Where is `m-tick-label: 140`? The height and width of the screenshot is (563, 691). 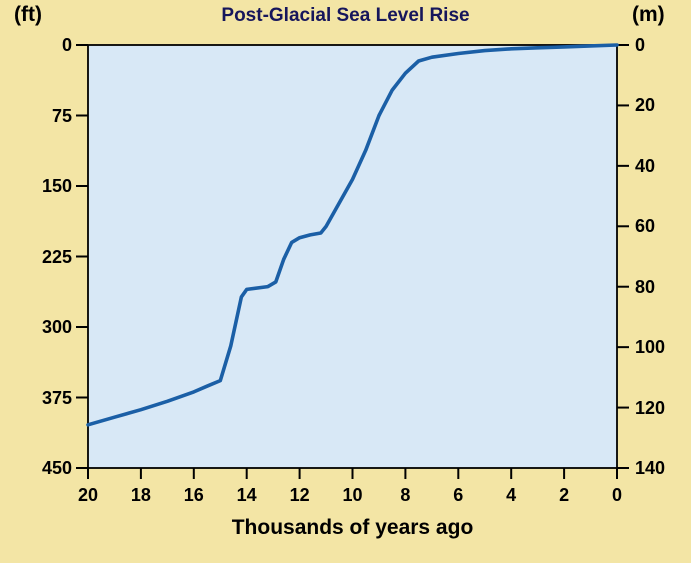
m-tick-label: 140 is located at coordinates (650, 468).